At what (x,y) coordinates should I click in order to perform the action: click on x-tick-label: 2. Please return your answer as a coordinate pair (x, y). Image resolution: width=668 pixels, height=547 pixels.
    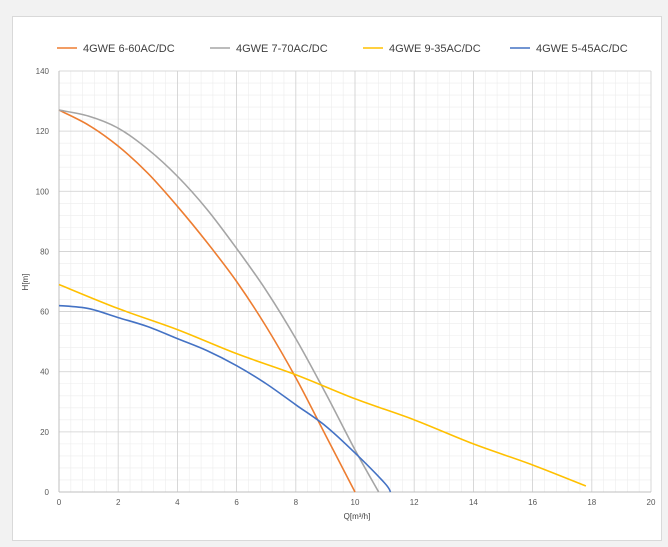
    Looking at the image, I should click on (118, 502).